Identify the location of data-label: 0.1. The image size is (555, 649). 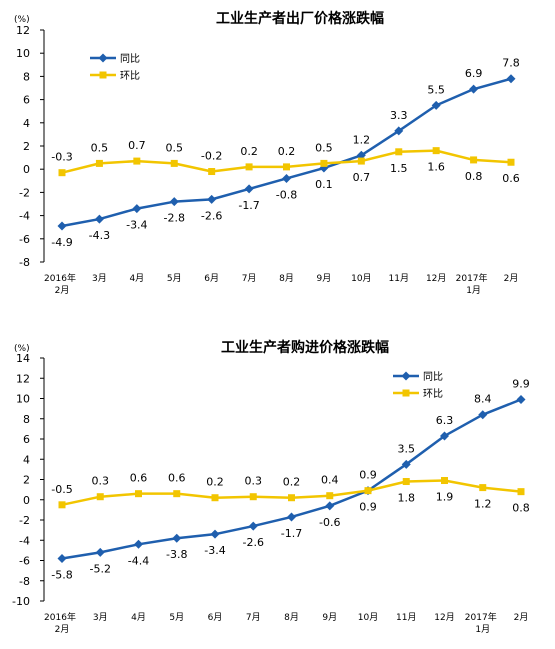
(324, 184).